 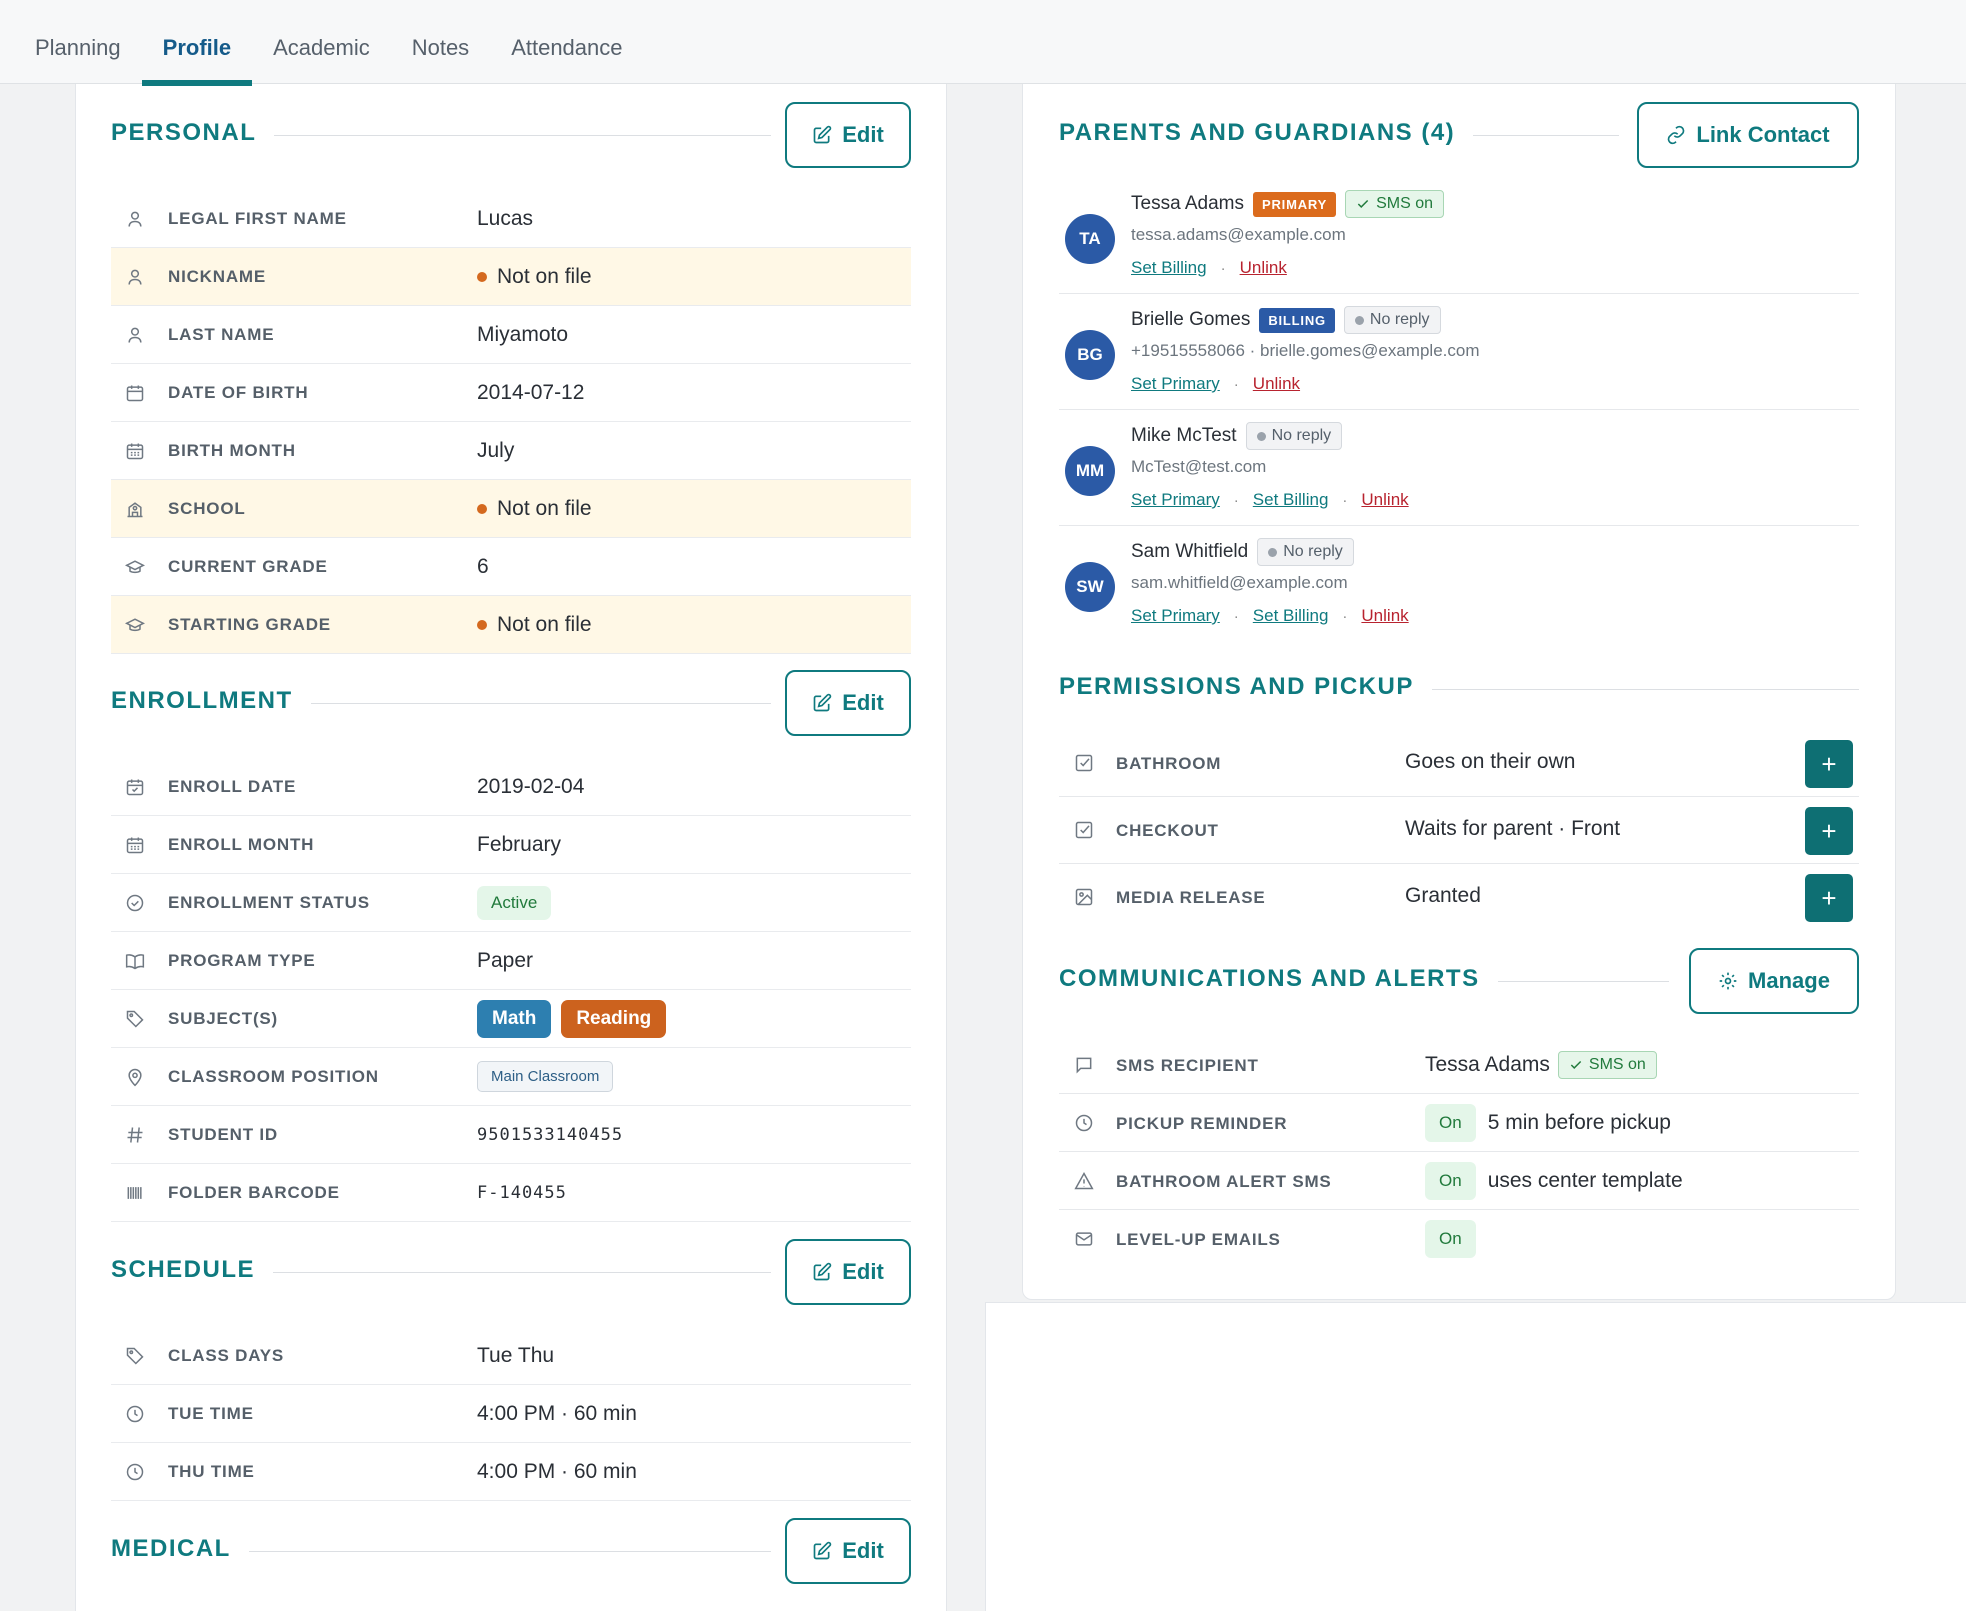 I want to click on field-value: 6, so click(x=483, y=566).